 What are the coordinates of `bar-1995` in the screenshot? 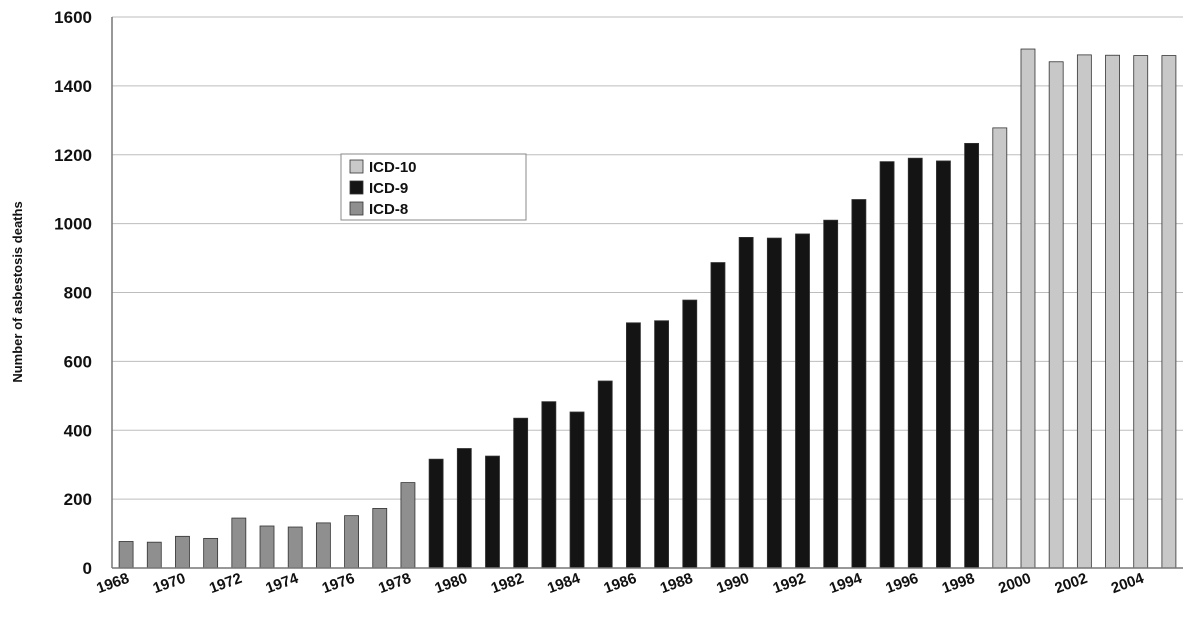 It's located at (887, 365).